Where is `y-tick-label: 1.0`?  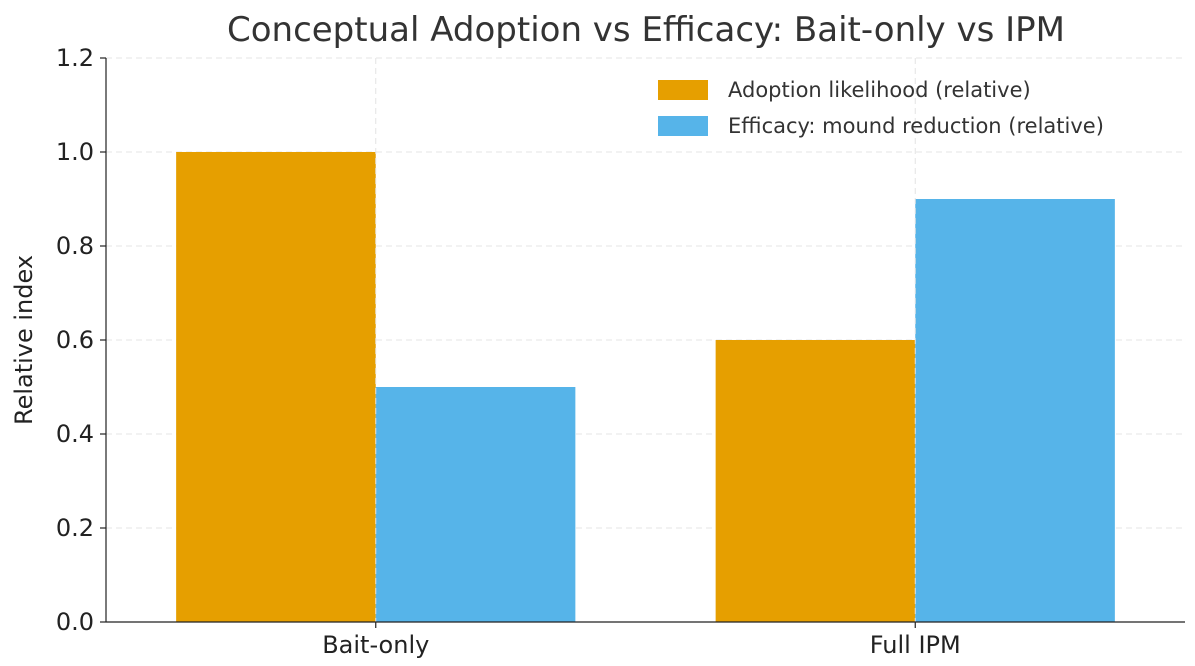 y-tick-label: 1.0 is located at coordinates (75, 152).